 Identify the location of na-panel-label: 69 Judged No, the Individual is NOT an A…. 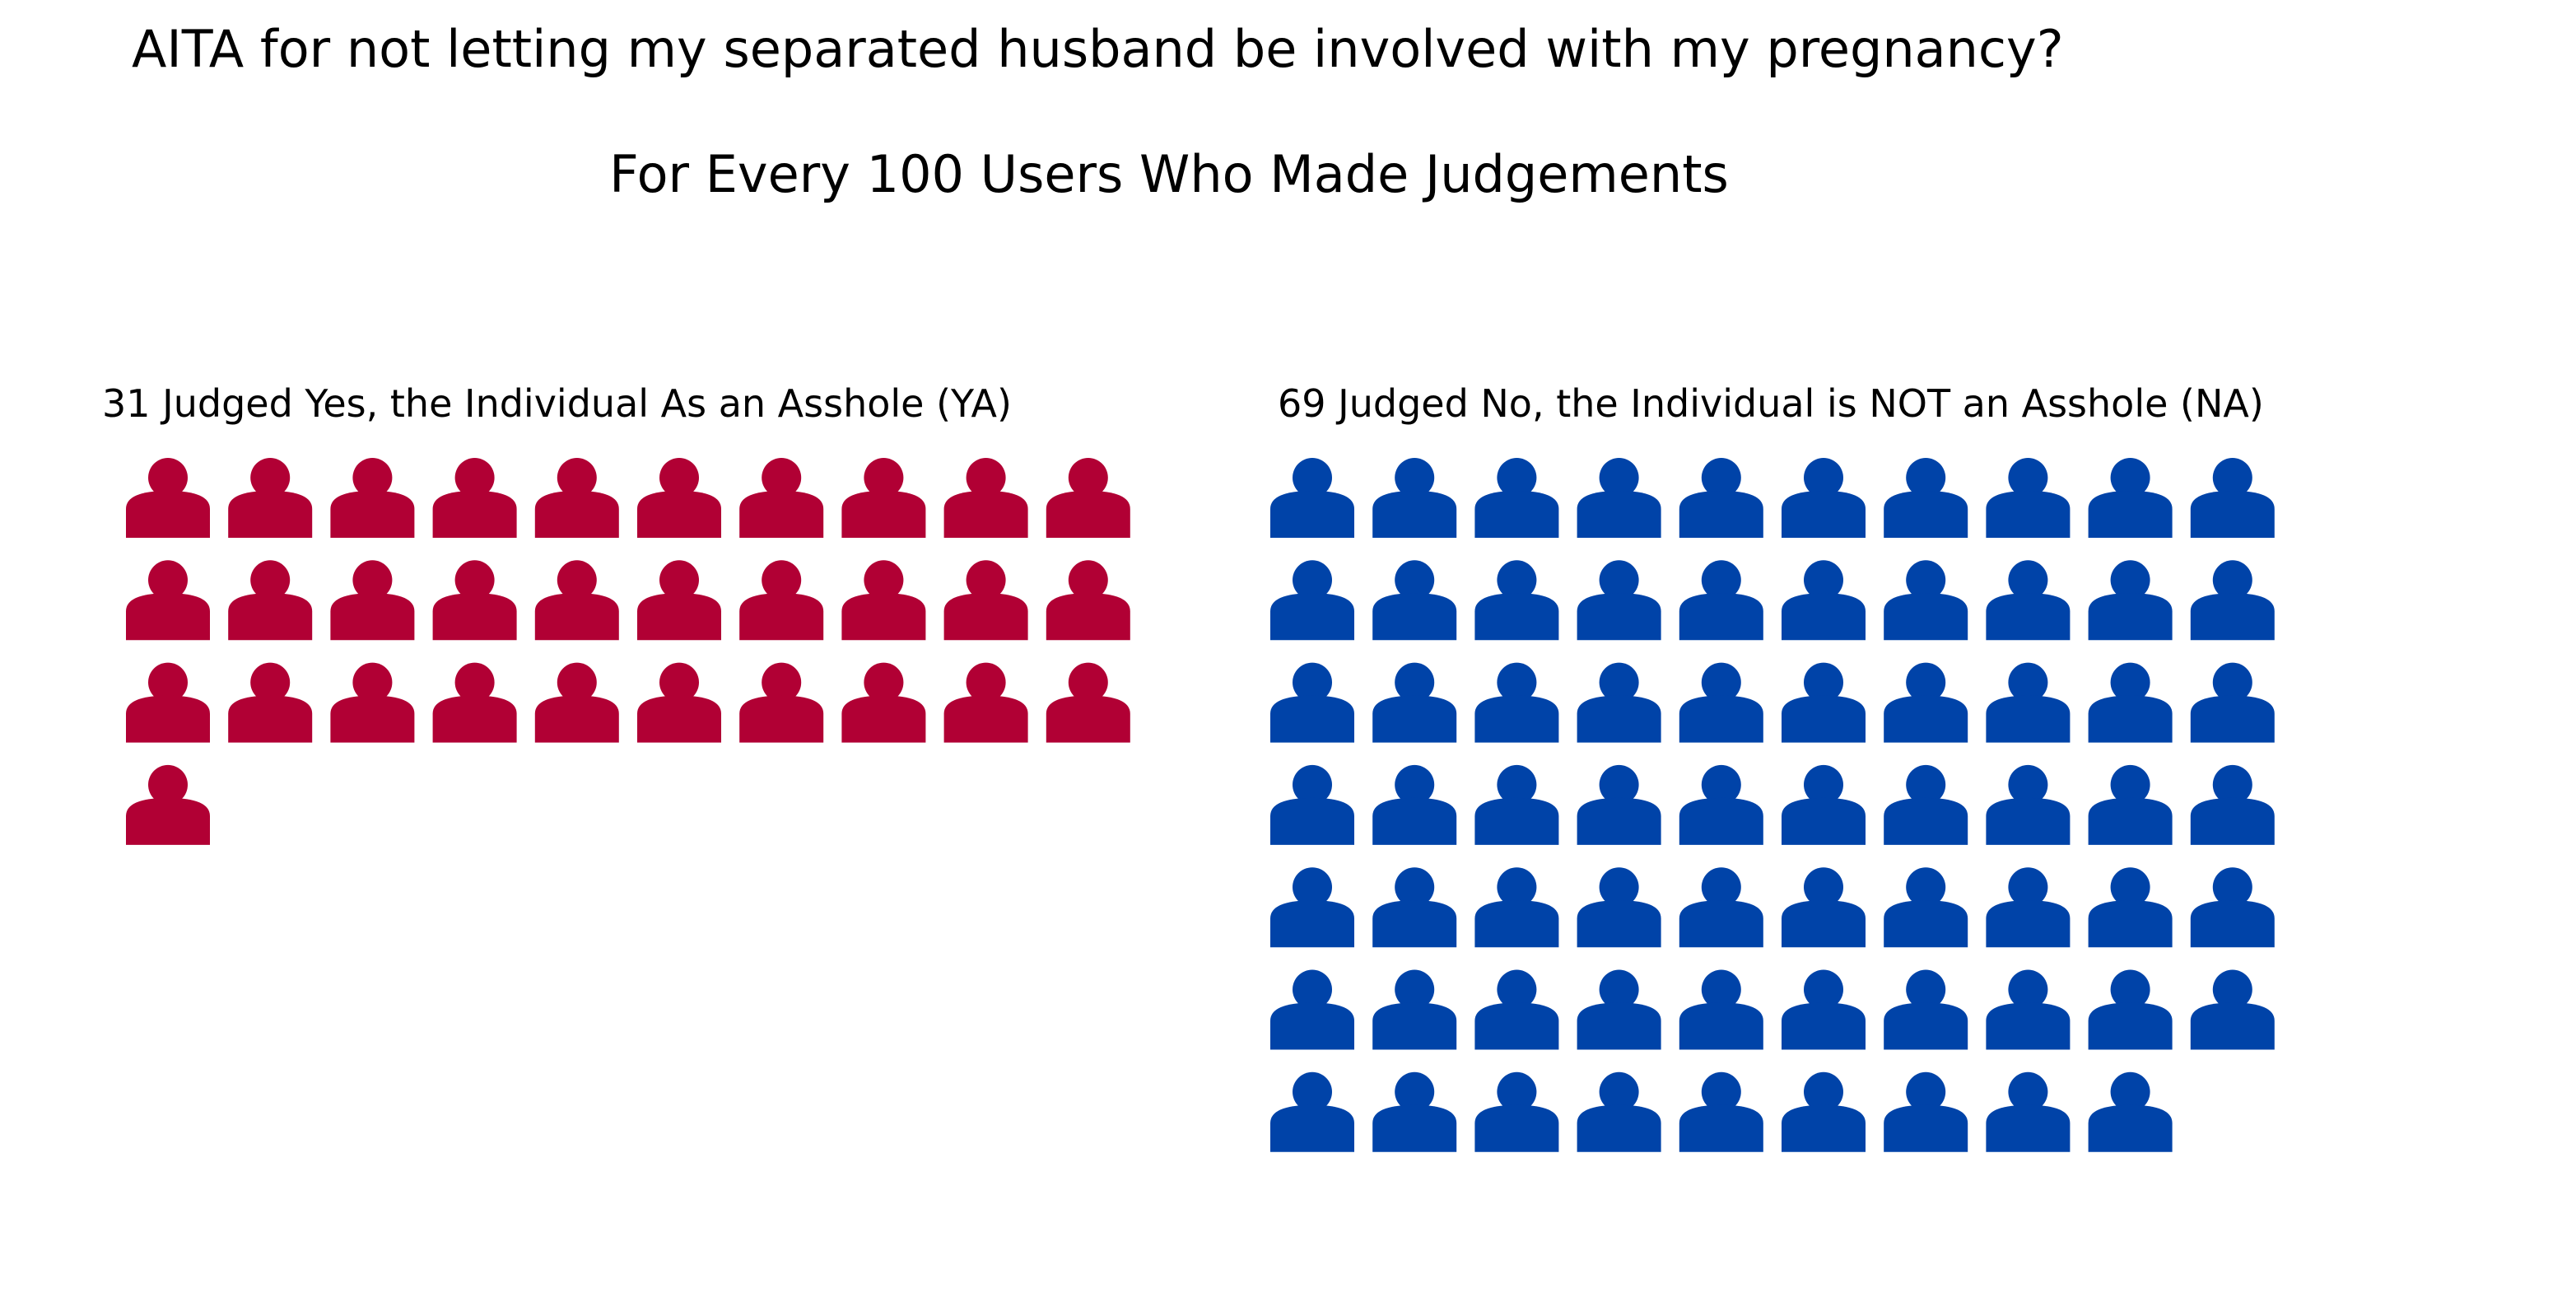
(1771, 404).